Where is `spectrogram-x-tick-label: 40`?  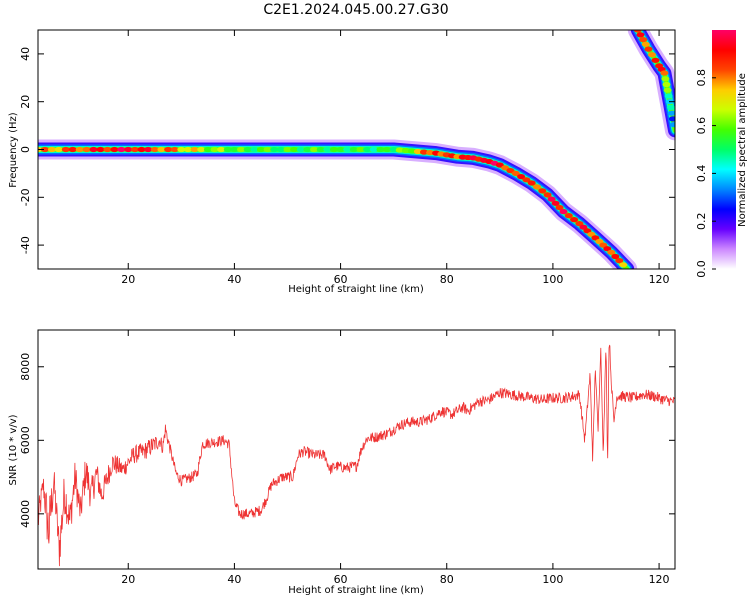 spectrogram-x-tick-label: 40 is located at coordinates (234, 279).